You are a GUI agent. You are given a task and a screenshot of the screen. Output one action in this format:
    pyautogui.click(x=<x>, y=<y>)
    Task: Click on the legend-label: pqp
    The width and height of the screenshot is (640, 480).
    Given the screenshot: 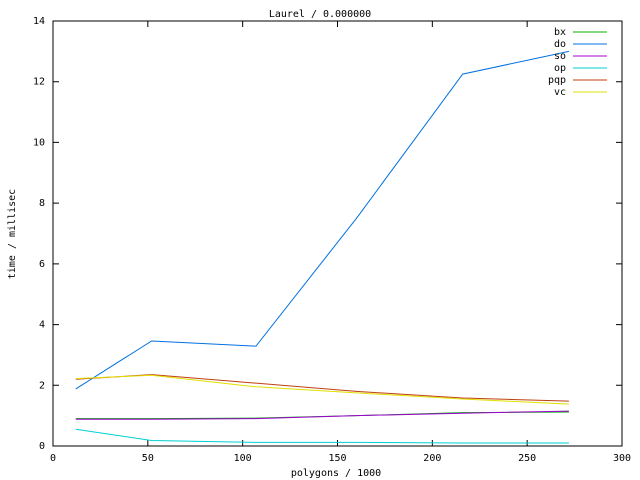 What is the action you would take?
    pyautogui.click(x=557, y=80)
    